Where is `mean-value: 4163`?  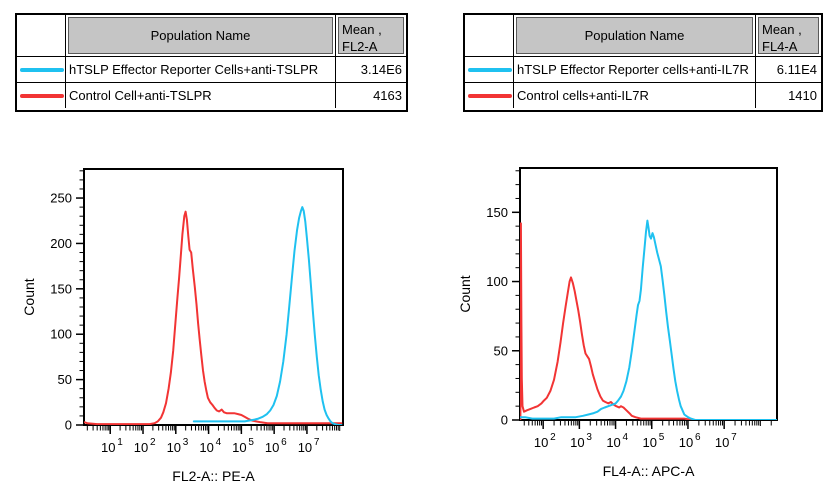 mean-value: 4163 is located at coordinates (387, 95).